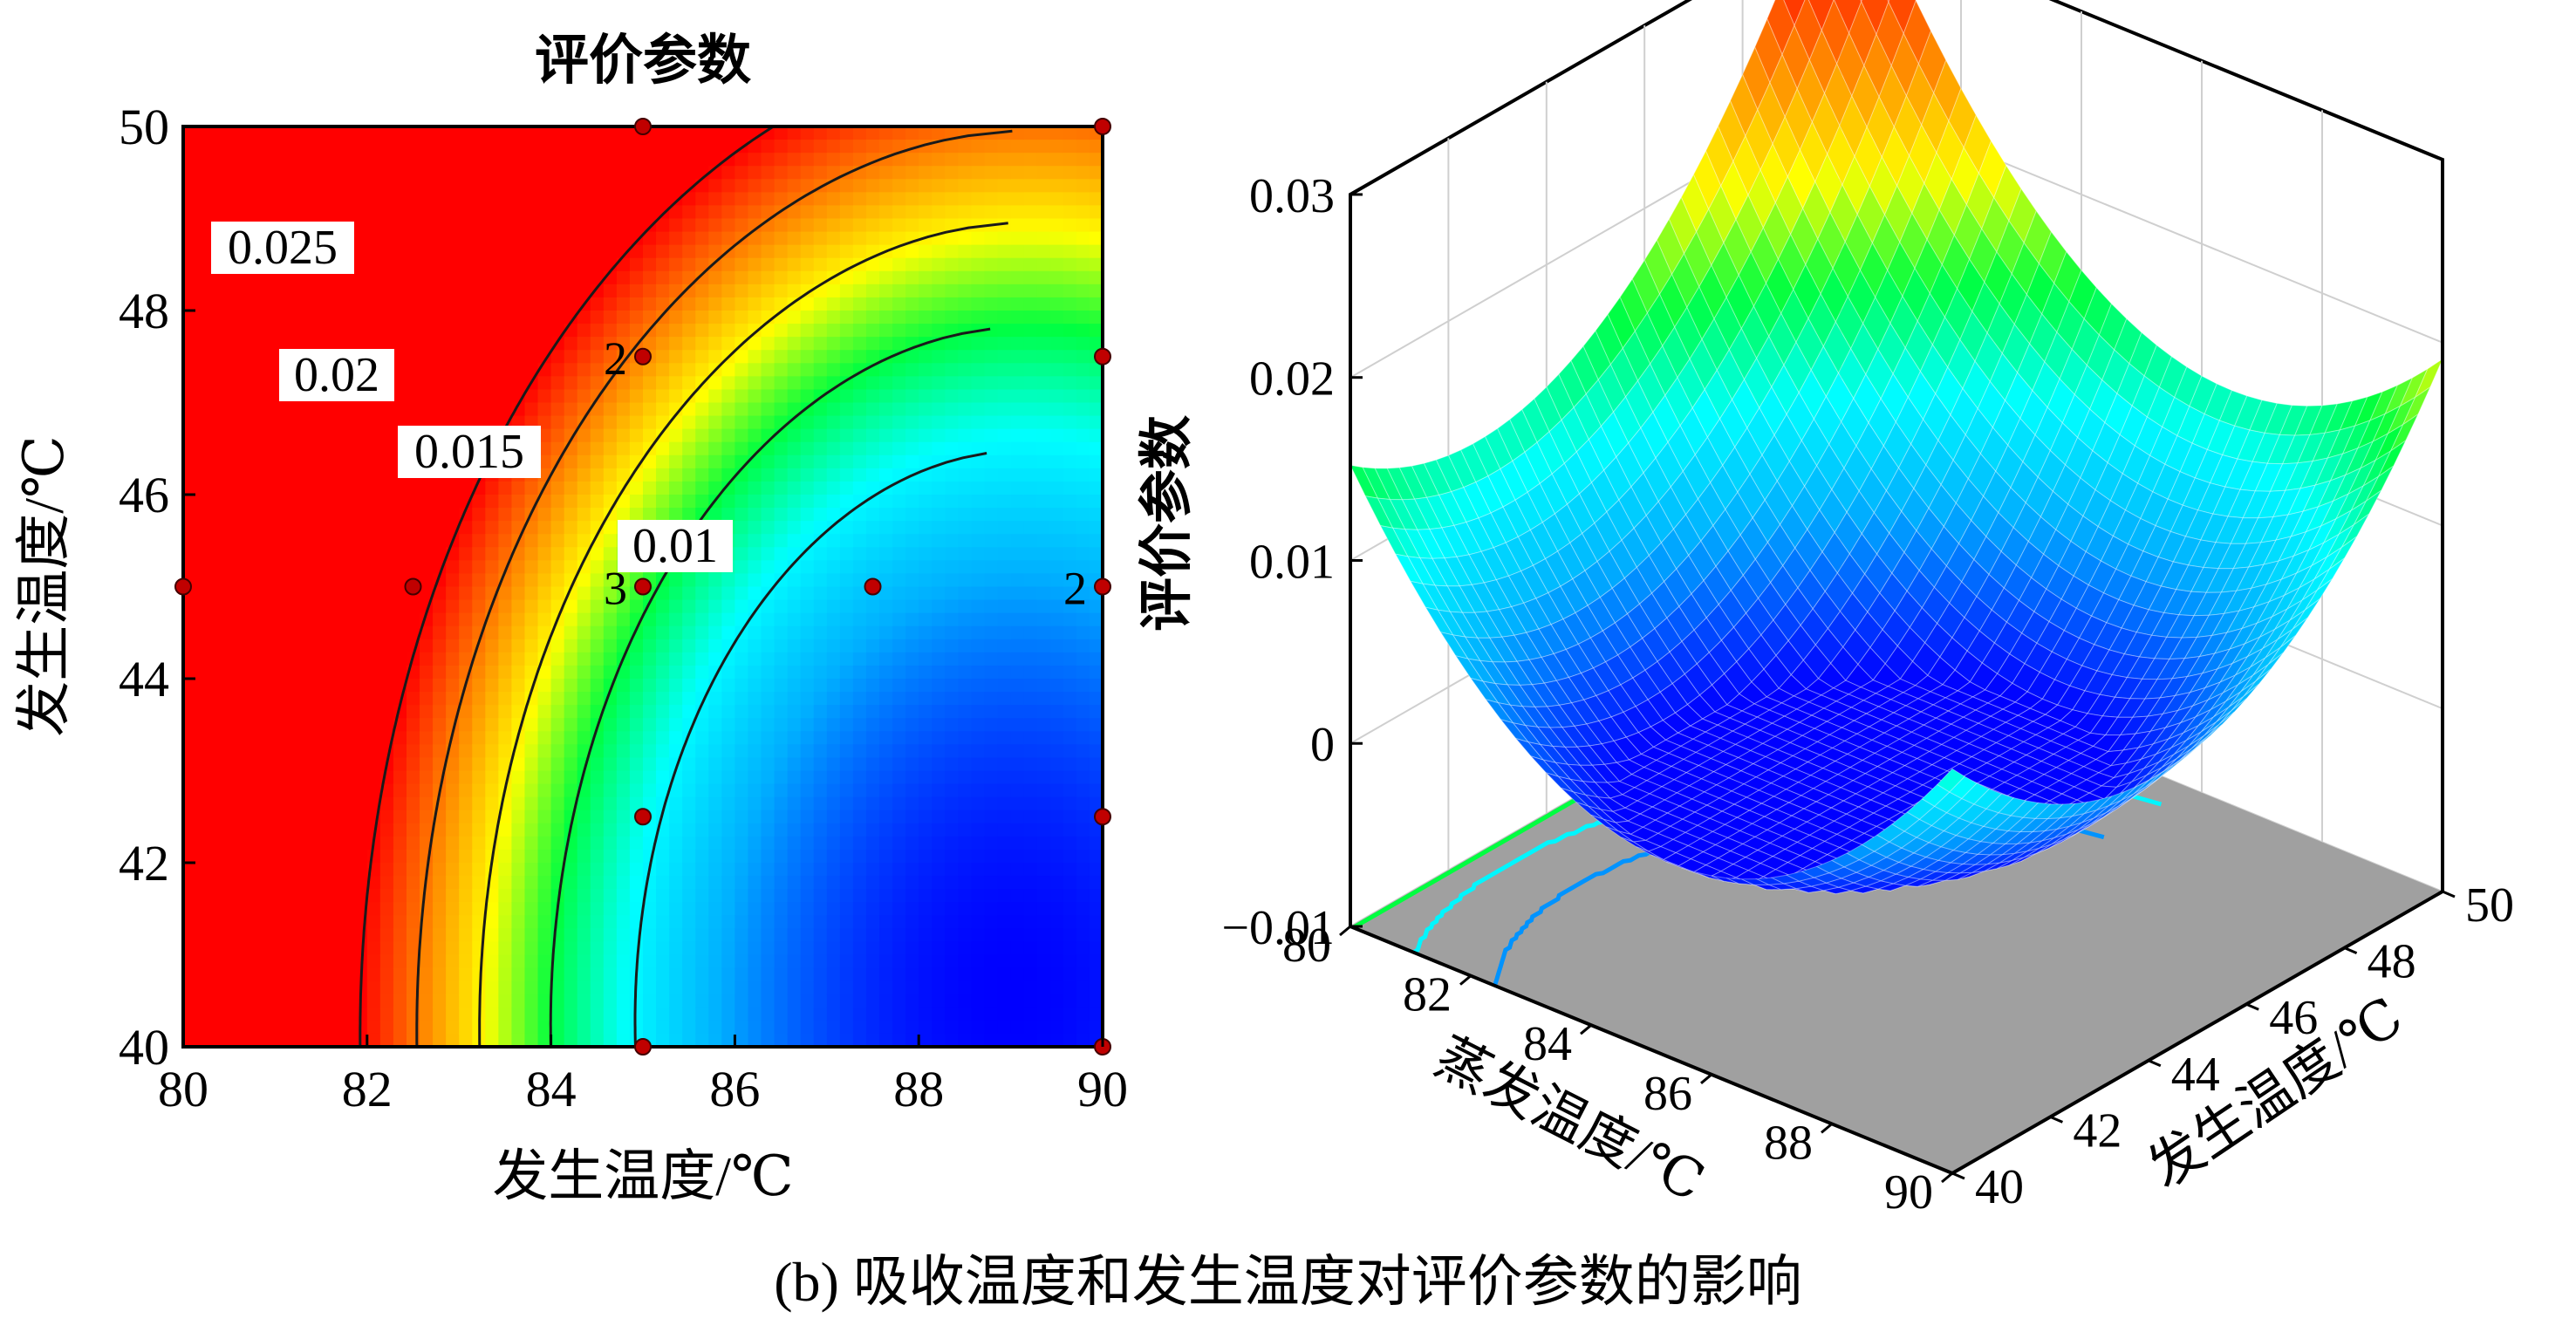 Image resolution: width=2576 pixels, height=1339 pixels. I want to click on design-point, so click(643, 126).